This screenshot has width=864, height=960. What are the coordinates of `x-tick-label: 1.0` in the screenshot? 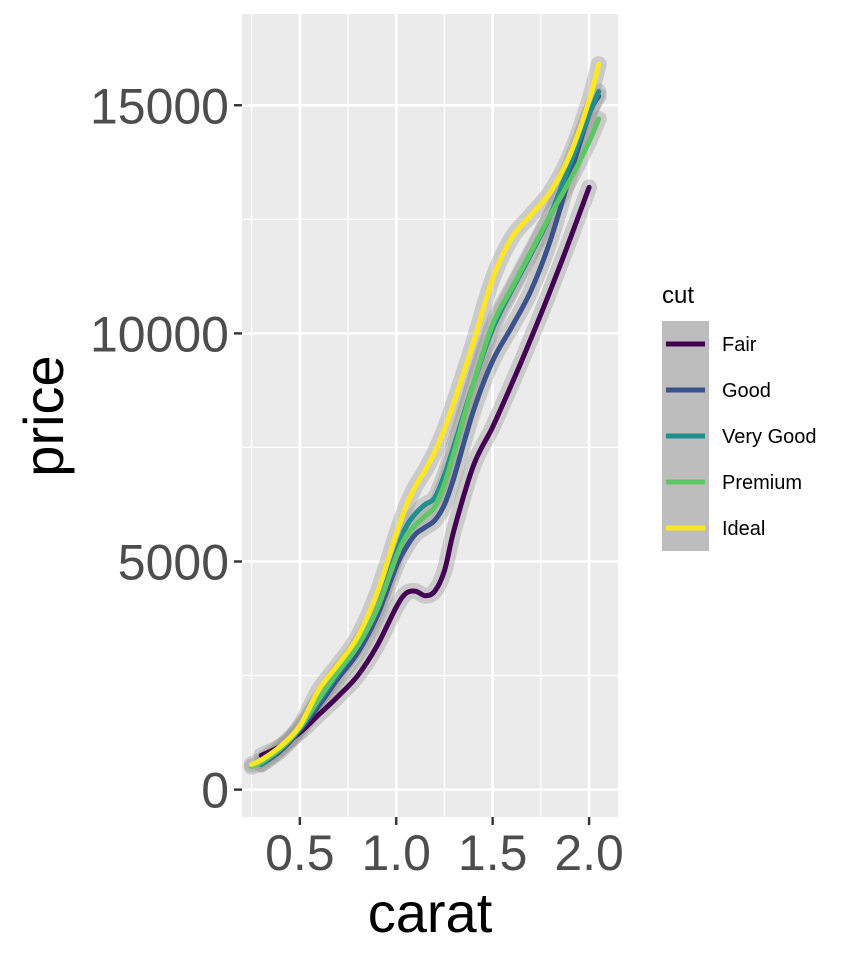 It's located at (396, 853).